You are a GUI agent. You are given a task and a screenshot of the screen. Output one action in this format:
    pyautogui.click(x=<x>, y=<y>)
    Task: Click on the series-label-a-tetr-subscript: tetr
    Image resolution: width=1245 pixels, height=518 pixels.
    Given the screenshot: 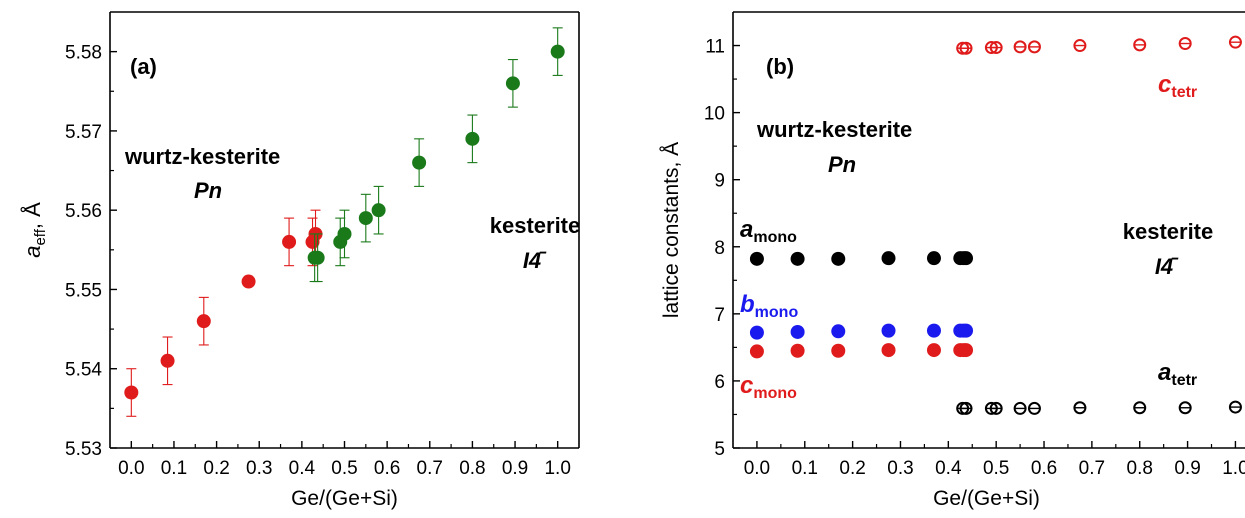 What is the action you would take?
    pyautogui.click(x=1184, y=380)
    